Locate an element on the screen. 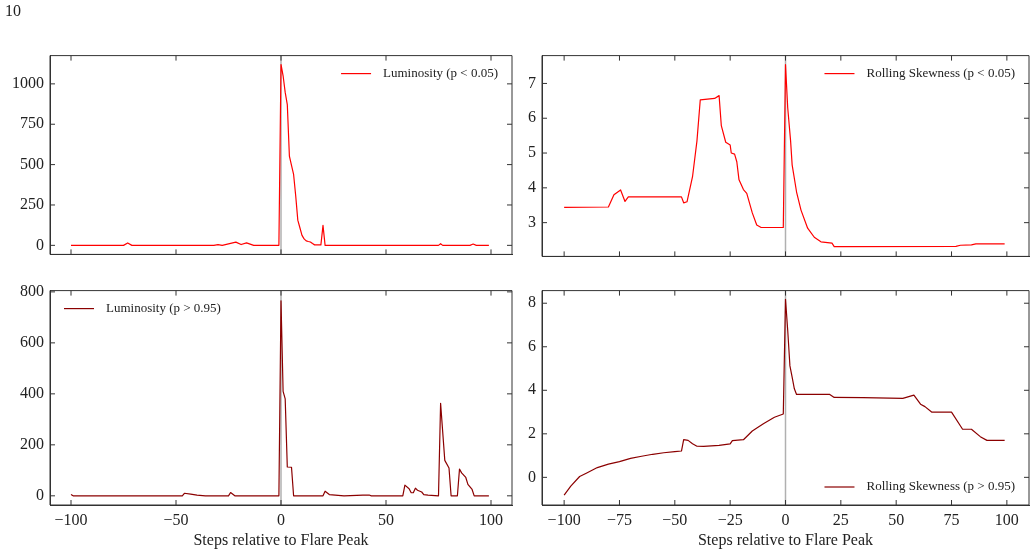 Image resolution: width=1036 pixels, height=554 pixels. text: 10 is located at coordinates (13, 11).